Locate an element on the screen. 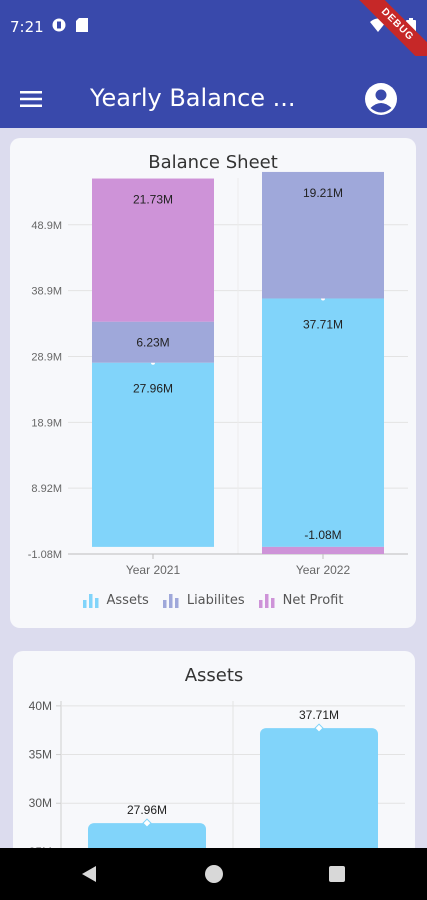 Image resolution: width=427 pixels, height=900 pixels. navigation-bar is located at coordinates (213, 874).